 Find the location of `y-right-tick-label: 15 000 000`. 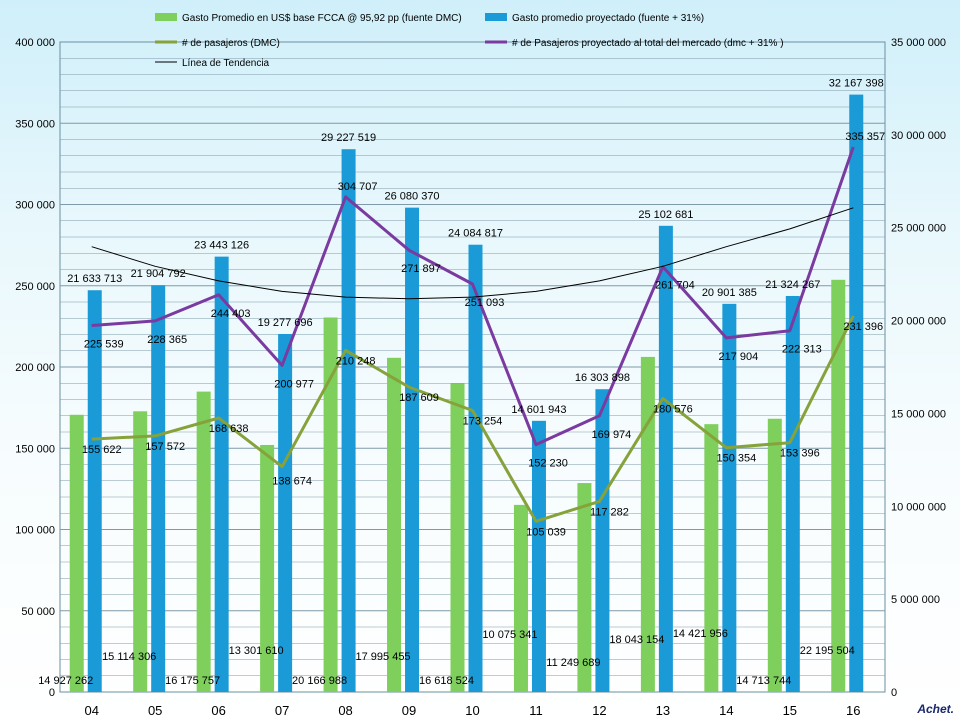

y-right-tick-label: 15 000 000 is located at coordinates (918, 414).